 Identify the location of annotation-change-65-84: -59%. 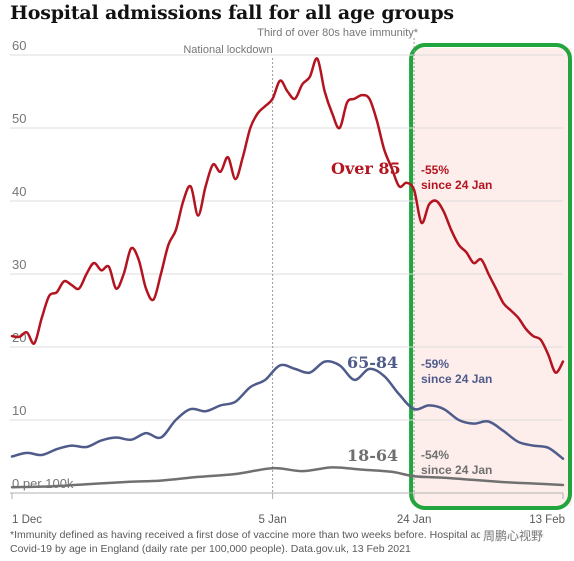
(435, 364).